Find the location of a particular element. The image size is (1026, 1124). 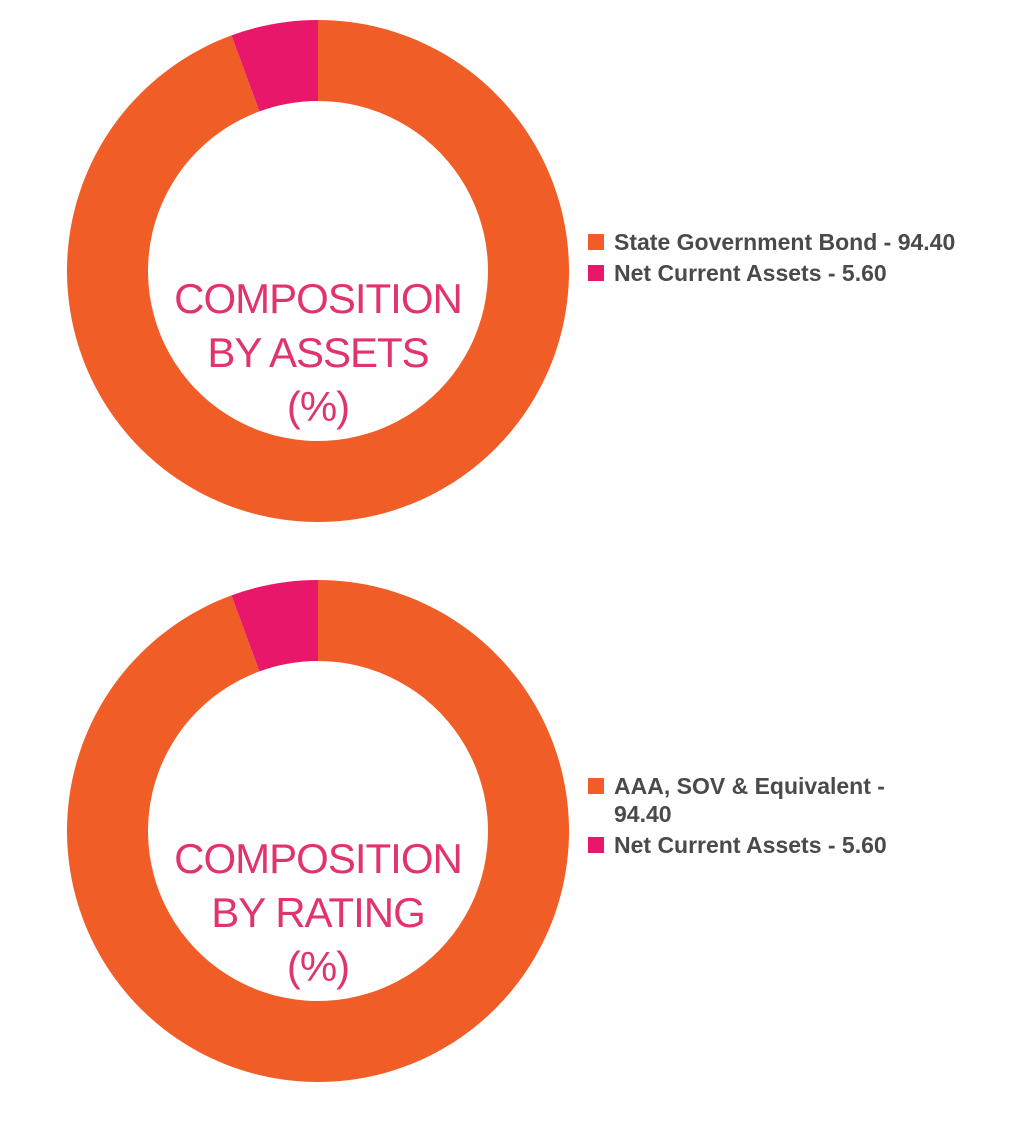

chart-title-rating: COMPOSITION BY RATING (%) is located at coordinates (318, 913).